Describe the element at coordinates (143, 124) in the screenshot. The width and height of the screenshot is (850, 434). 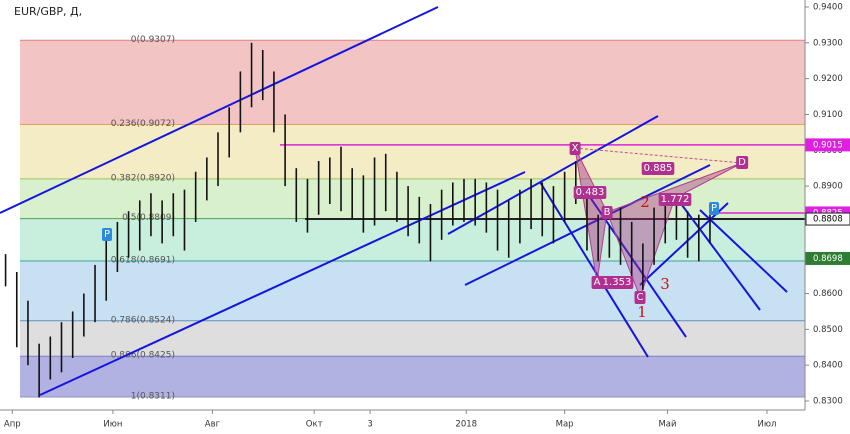
I see `fib-label: 0.236(0.9072)` at that location.